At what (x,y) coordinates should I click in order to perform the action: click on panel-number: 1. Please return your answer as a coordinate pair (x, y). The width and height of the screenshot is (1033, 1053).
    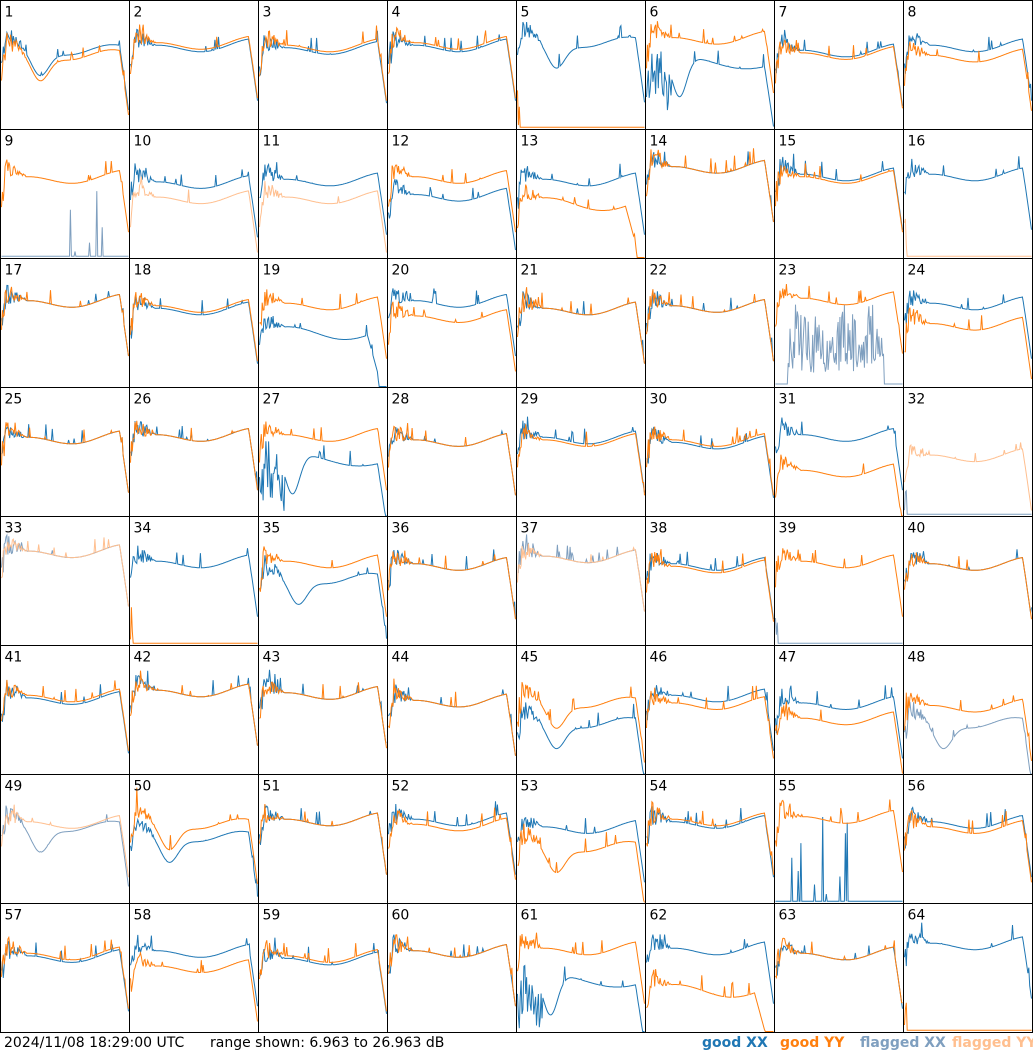
    Looking at the image, I should click on (9, 13).